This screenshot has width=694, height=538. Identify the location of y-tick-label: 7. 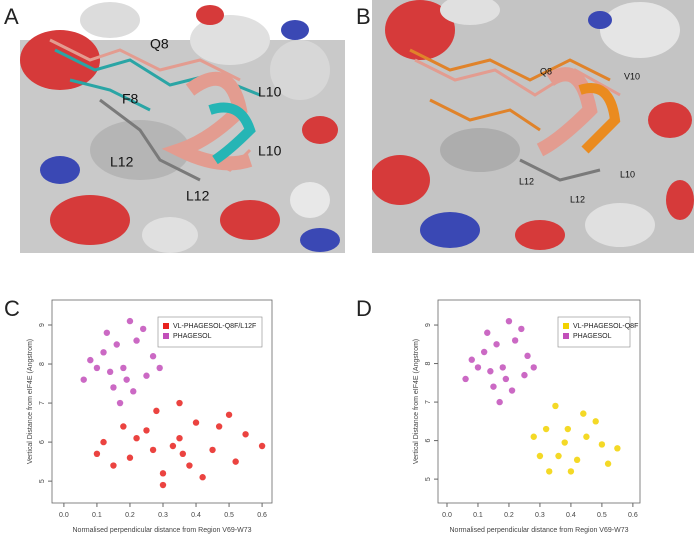
(428, 402).